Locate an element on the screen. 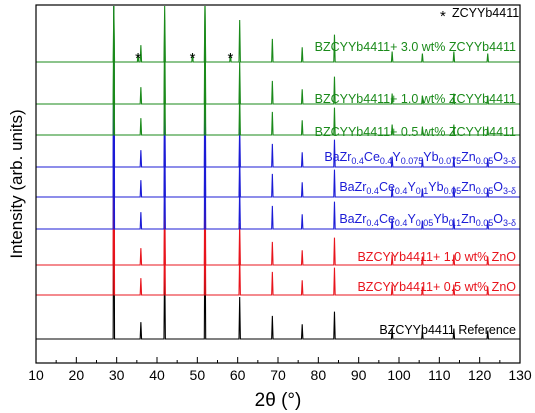 This screenshot has height=413, width=535. series-label: BZCYYb4411 Reference is located at coordinates (447, 330).